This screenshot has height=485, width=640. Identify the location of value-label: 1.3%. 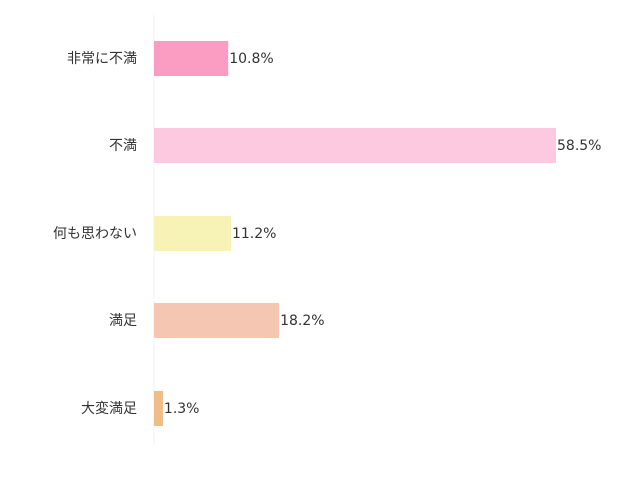
(182, 409).